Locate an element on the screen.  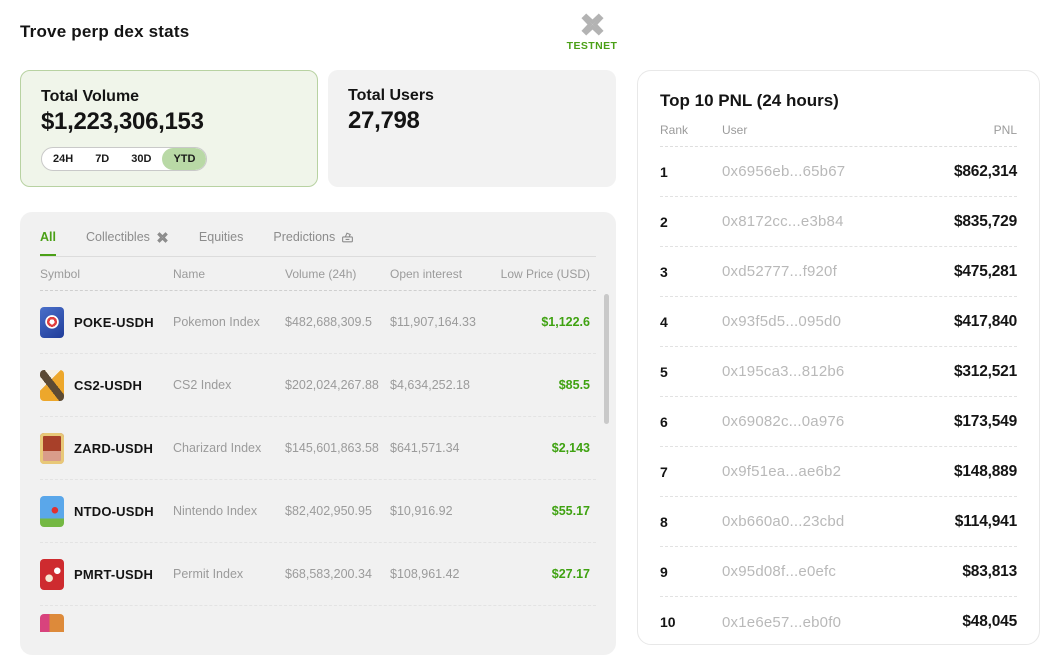
market-open-interest: $4,634,252.18 is located at coordinates (430, 385).